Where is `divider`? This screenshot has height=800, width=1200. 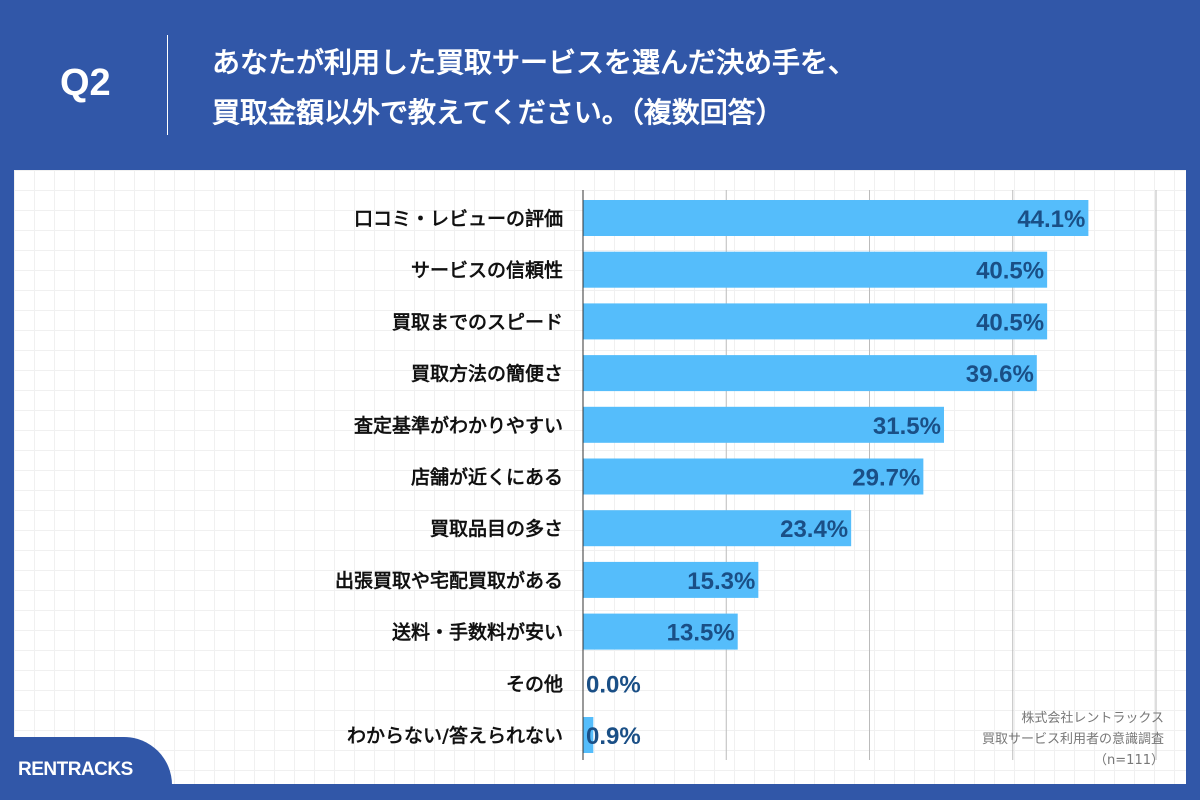
divider is located at coordinates (167, 85).